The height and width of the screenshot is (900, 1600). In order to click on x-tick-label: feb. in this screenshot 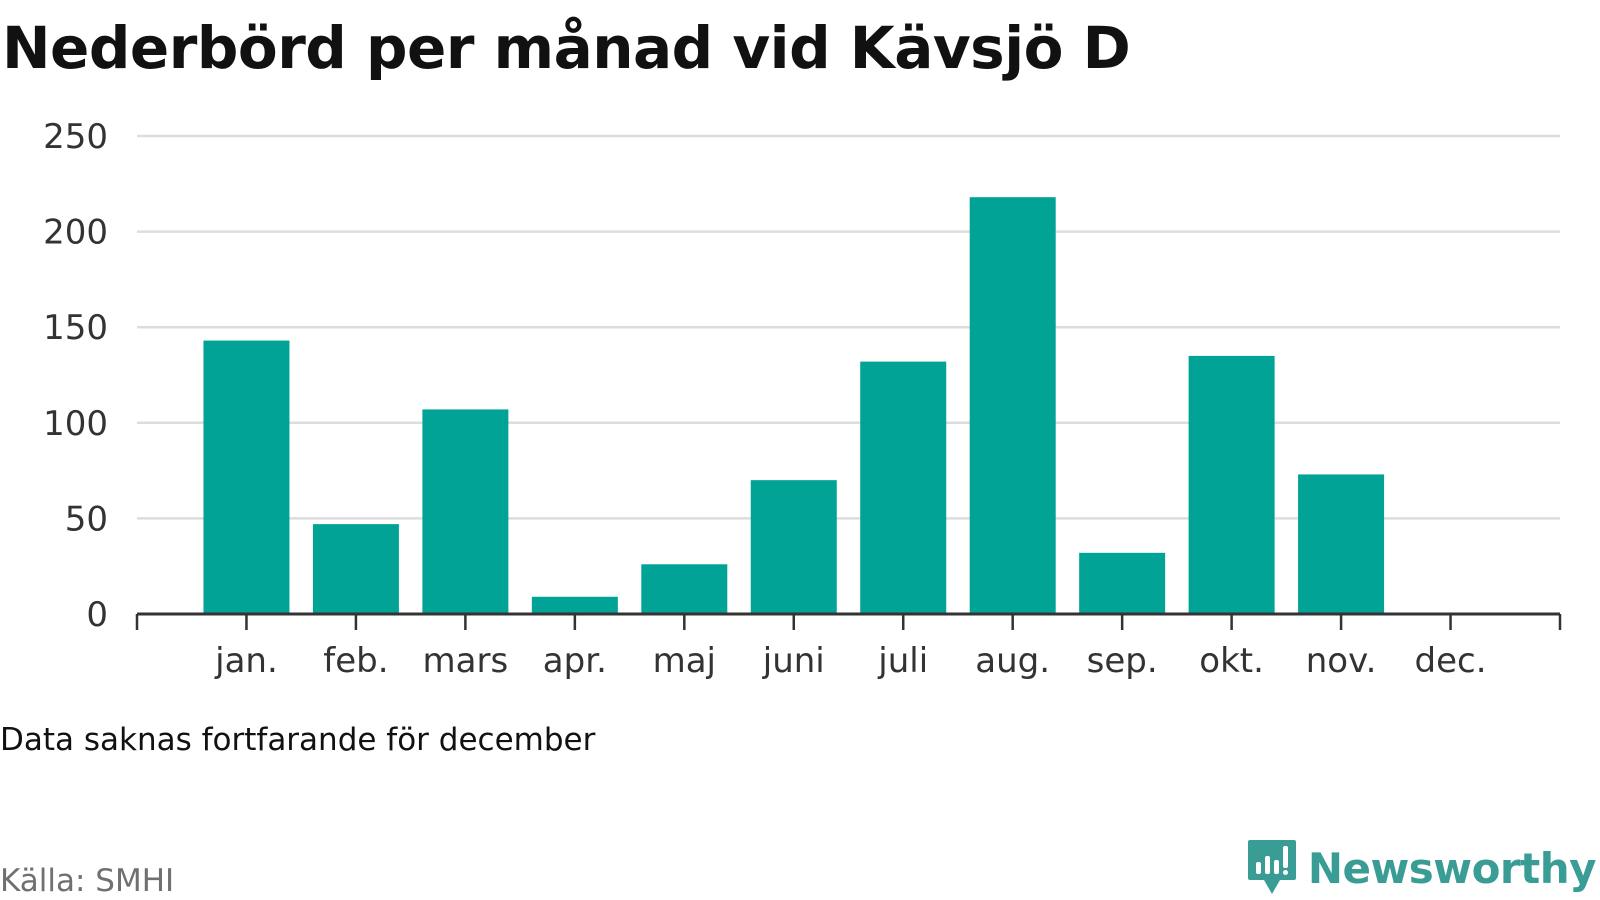, I will do `click(355, 661)`.